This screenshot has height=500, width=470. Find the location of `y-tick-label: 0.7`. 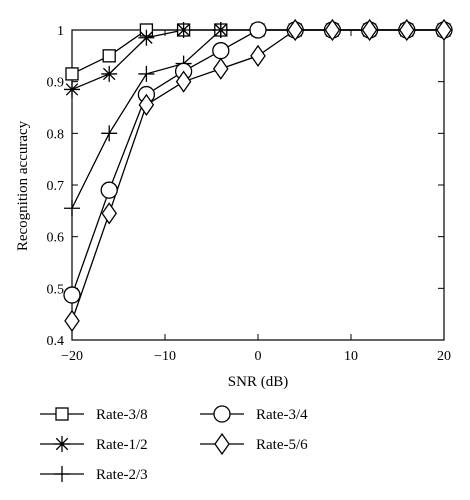

y-tick-label: 0.7 is located at coordinates (56, 186).